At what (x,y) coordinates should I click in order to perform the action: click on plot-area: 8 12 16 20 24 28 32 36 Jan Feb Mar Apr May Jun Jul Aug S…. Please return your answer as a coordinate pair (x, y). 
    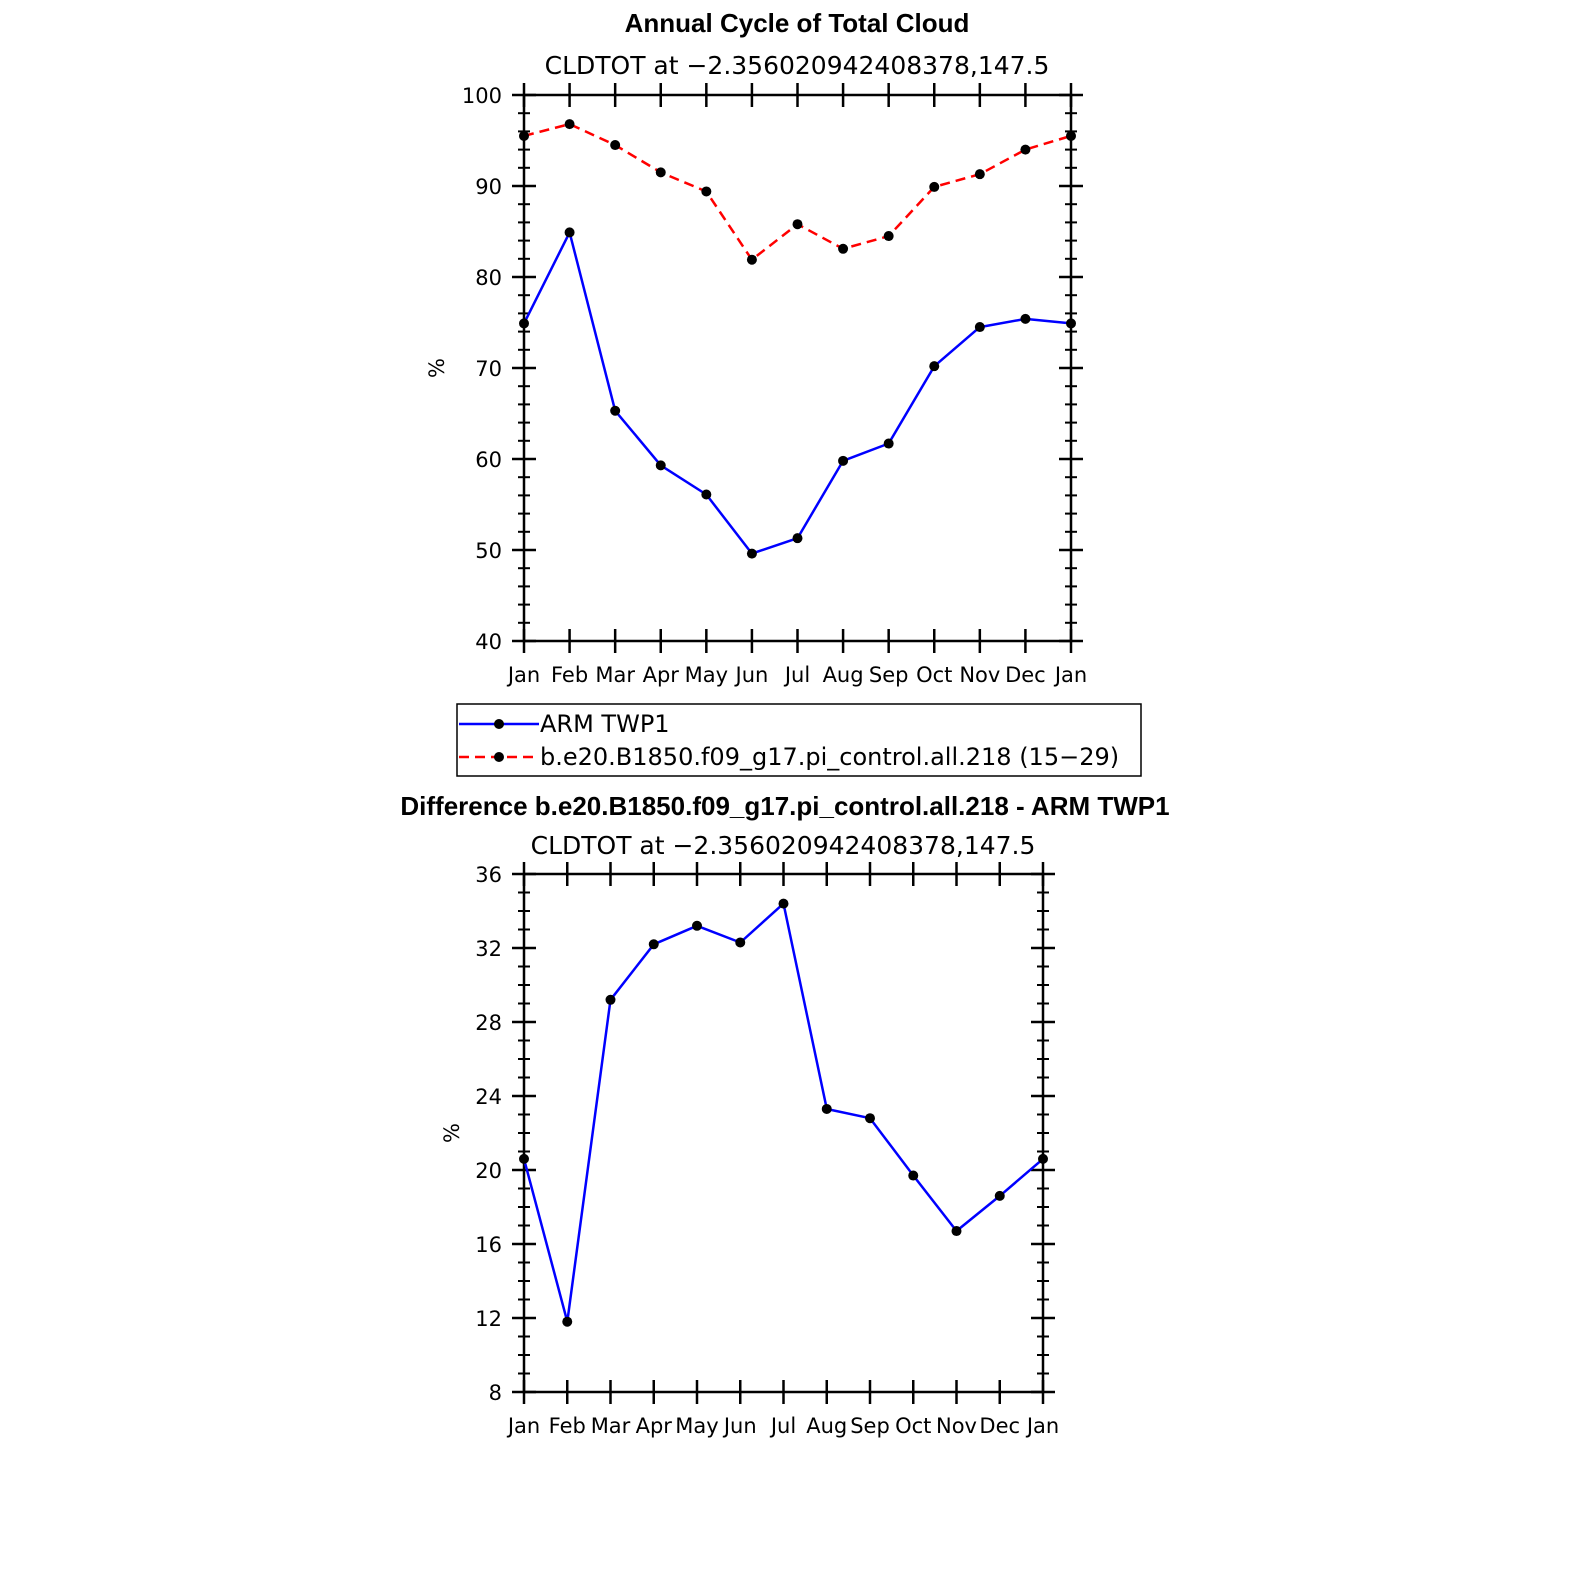
    Looking at the image, I should click on (767, 1150).